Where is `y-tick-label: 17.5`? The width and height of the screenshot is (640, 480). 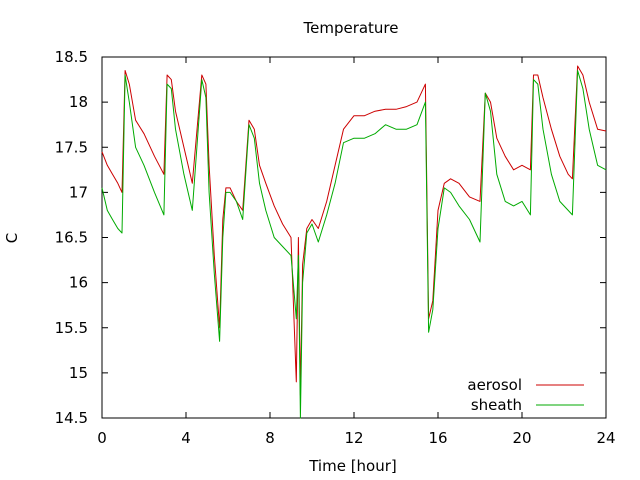
y-tick-label: 17.5 is located at coordinates (71, 147).